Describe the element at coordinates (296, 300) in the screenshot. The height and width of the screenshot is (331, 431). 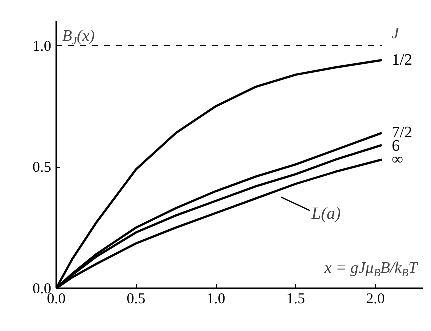
I see `x-tick-label: 1.5` at that location.